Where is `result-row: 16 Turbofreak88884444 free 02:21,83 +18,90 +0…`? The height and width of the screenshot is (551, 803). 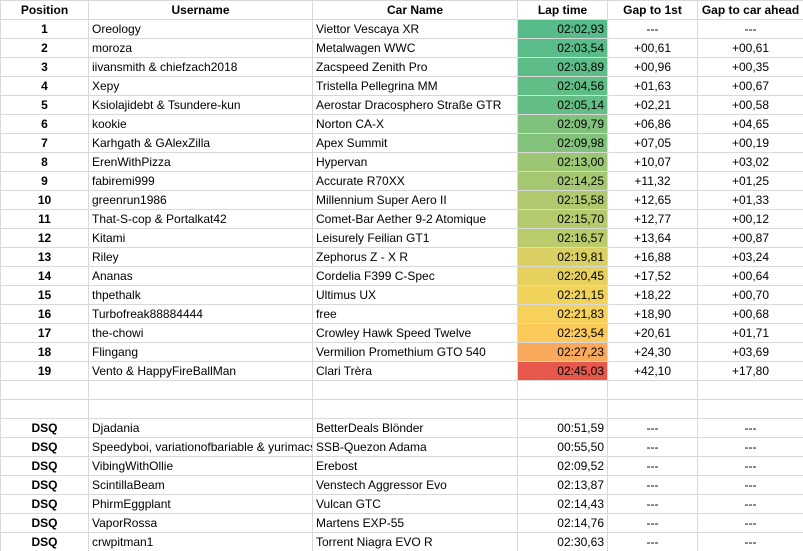
result-row: 16 Turbofreak88884444 free 02:21,83 +18,90 +0… is located at coordinates (401, 314).